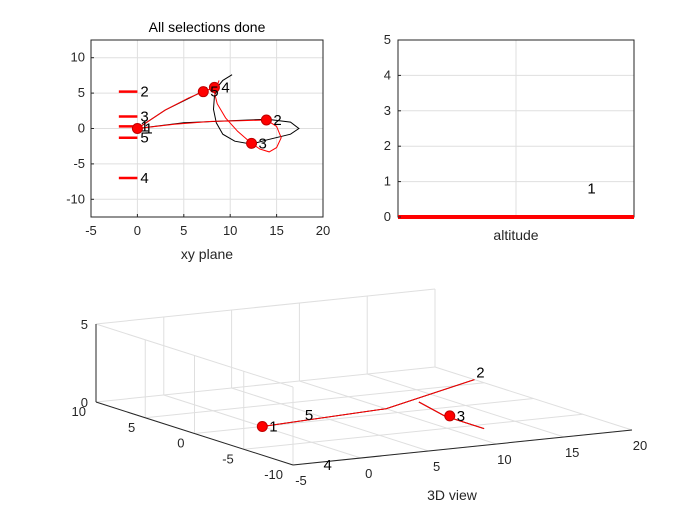 This screenshot has width=700, height=525. Describe the element at coordinates (228, 458) in the screenshot. I see `3d-ytick-label: -5` at that location.